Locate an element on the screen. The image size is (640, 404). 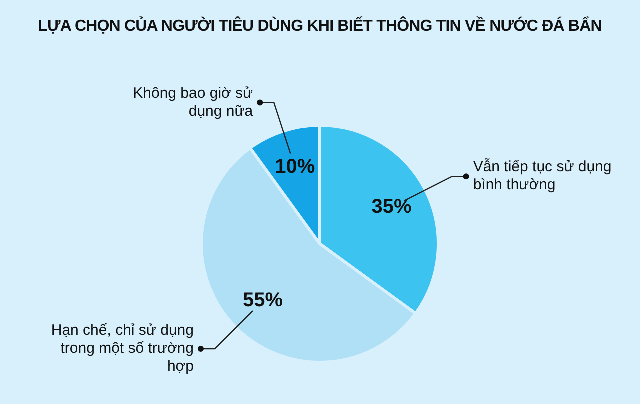
data-label: 10% is located at coordinates (295, 167).